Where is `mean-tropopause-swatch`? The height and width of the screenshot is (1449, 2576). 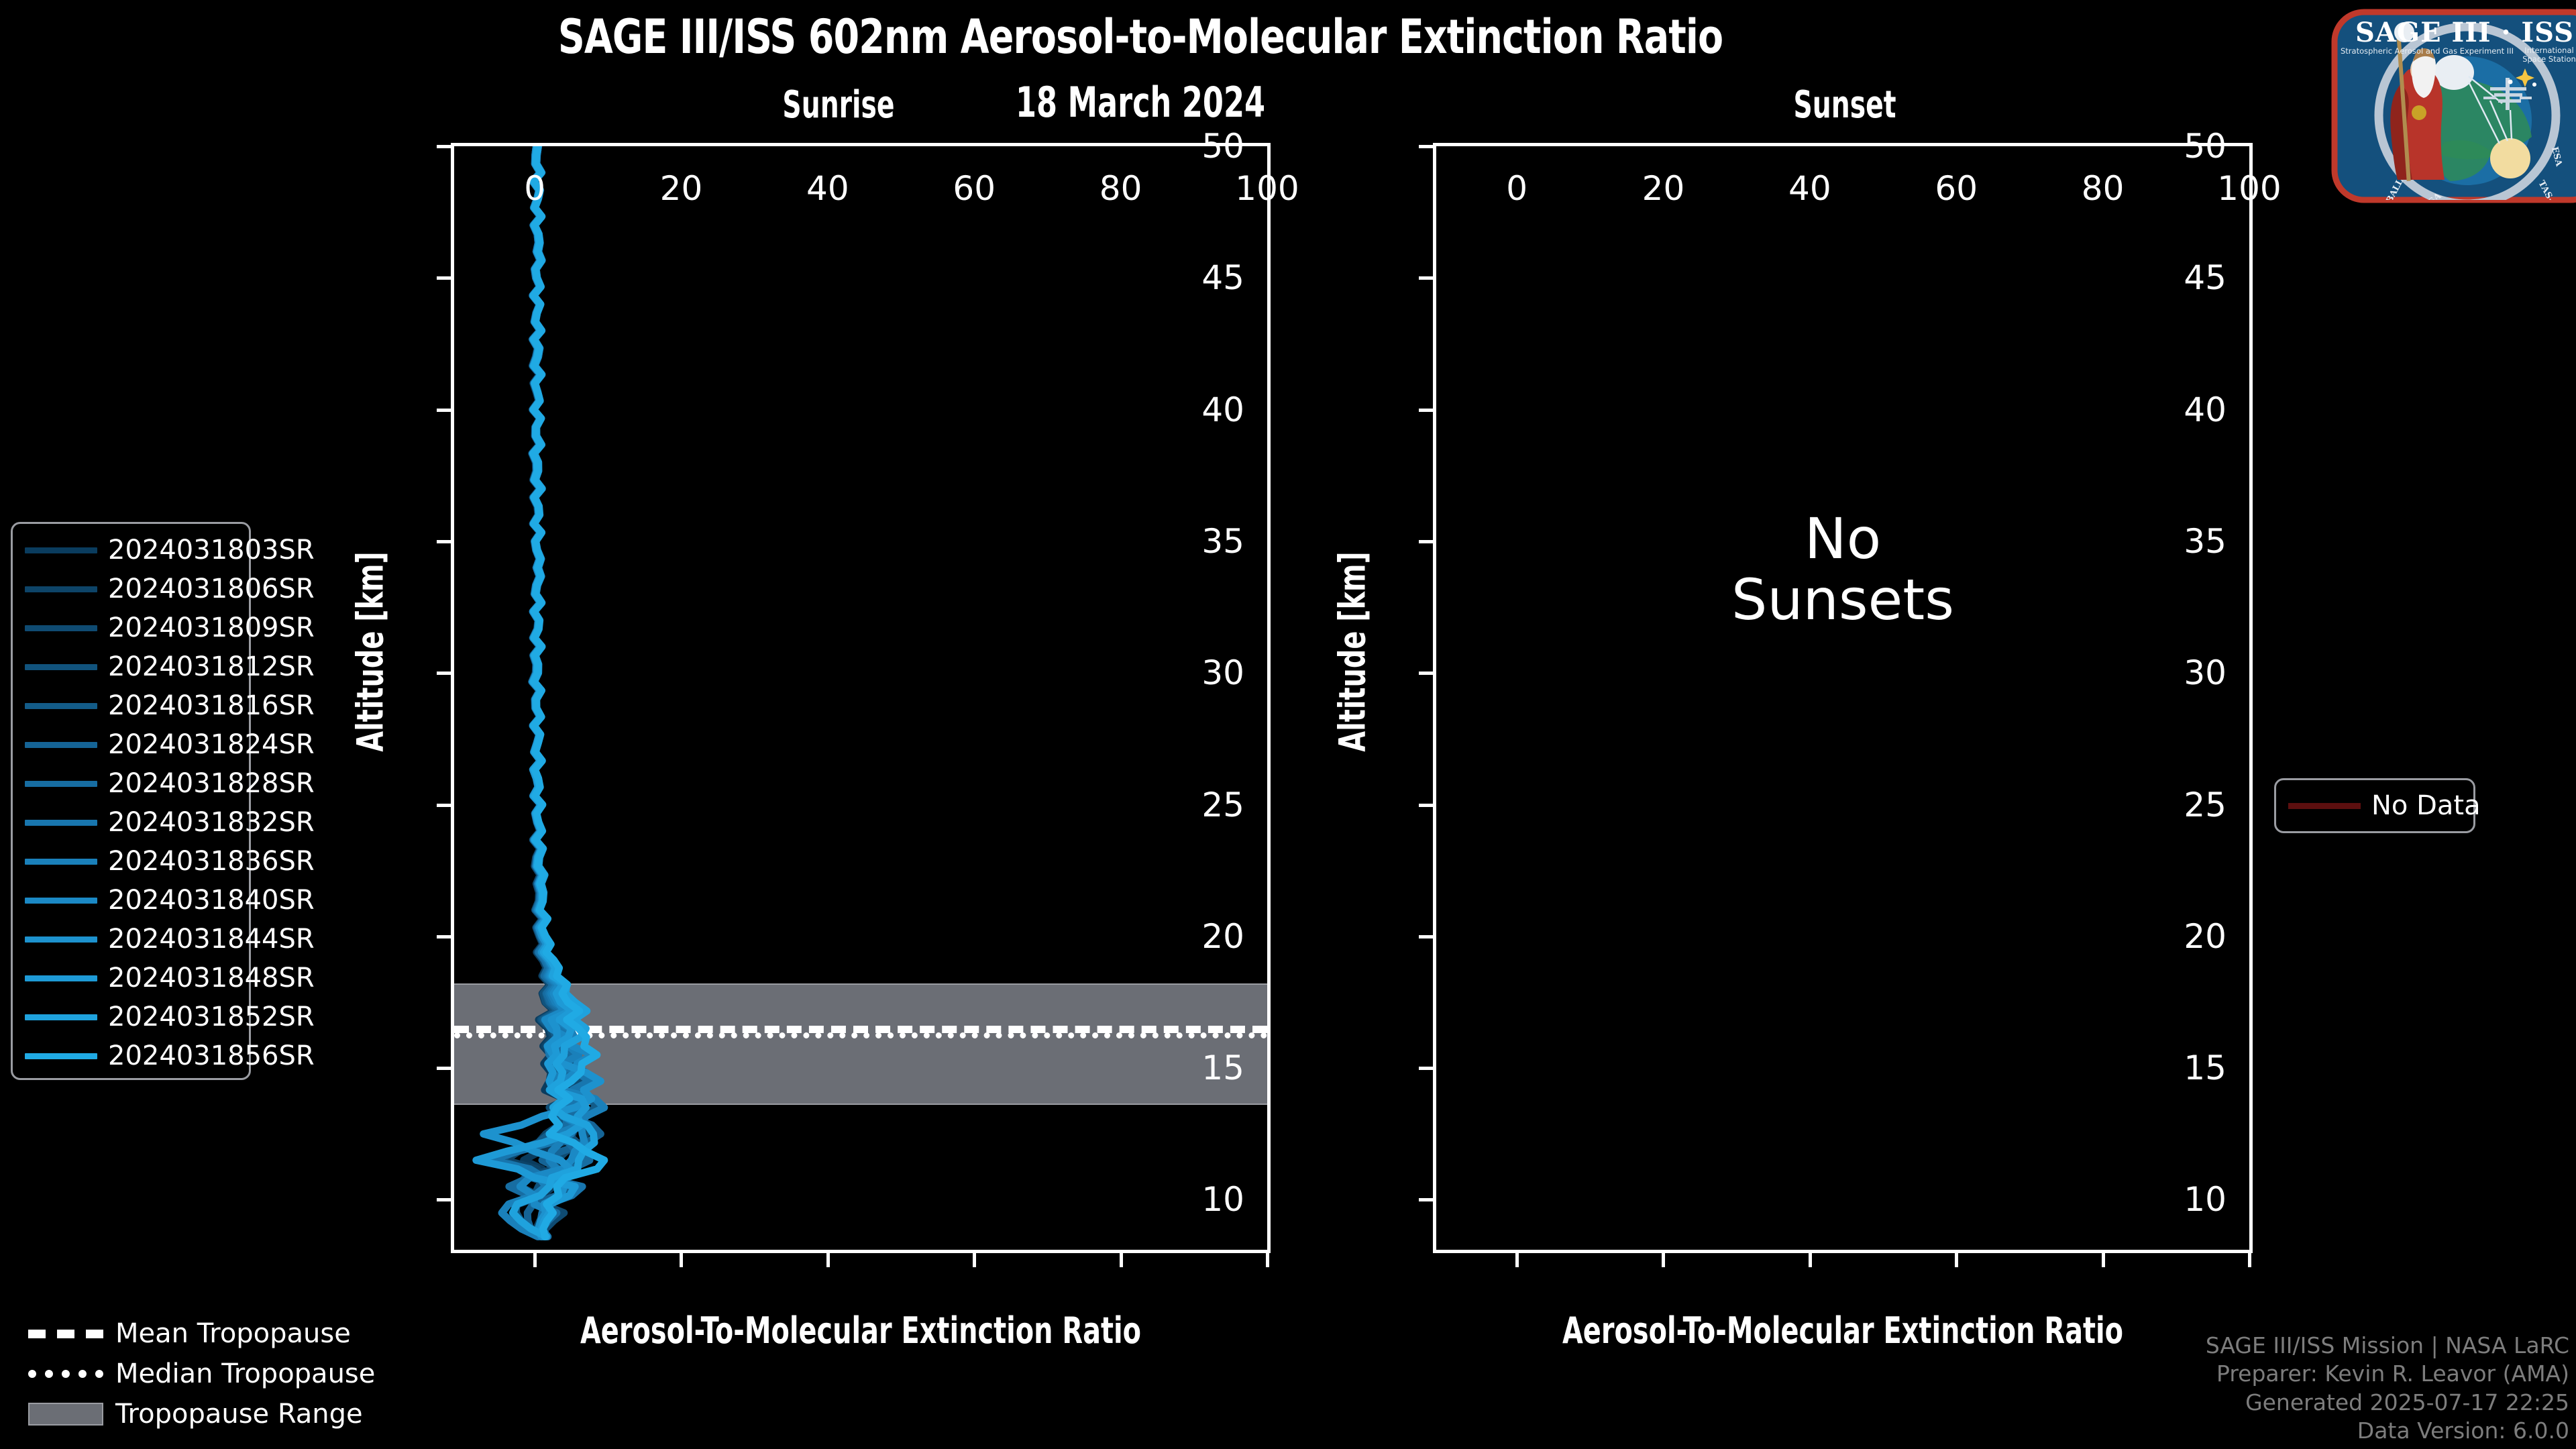 mean-tropopause-swatch is located at coordinates (65, 1333).